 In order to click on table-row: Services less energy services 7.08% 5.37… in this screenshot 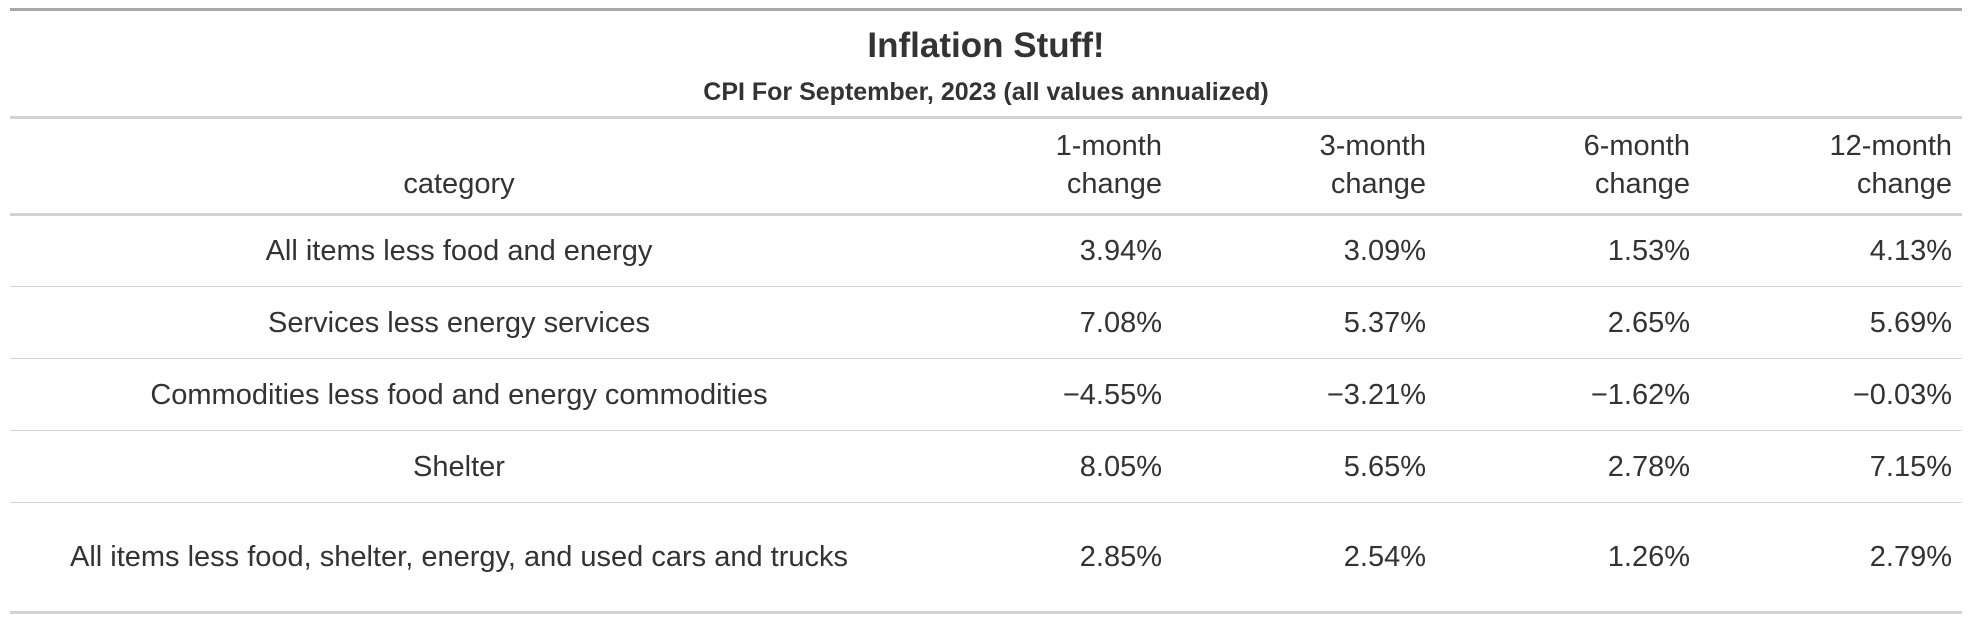, I will do `click(986, 322)`.